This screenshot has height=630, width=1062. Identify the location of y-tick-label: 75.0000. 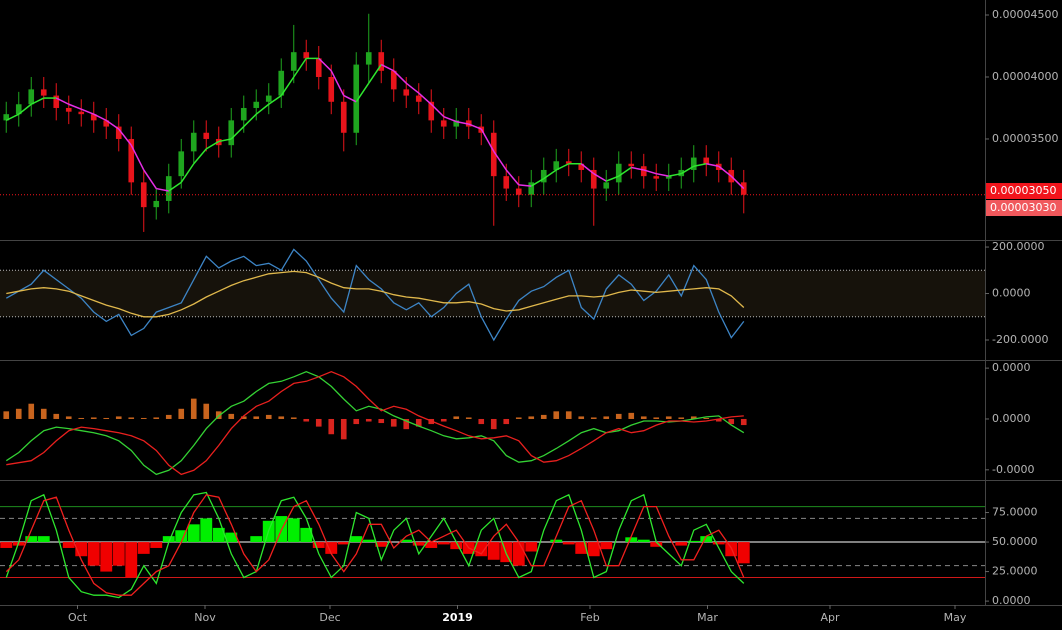
(1015, 512).